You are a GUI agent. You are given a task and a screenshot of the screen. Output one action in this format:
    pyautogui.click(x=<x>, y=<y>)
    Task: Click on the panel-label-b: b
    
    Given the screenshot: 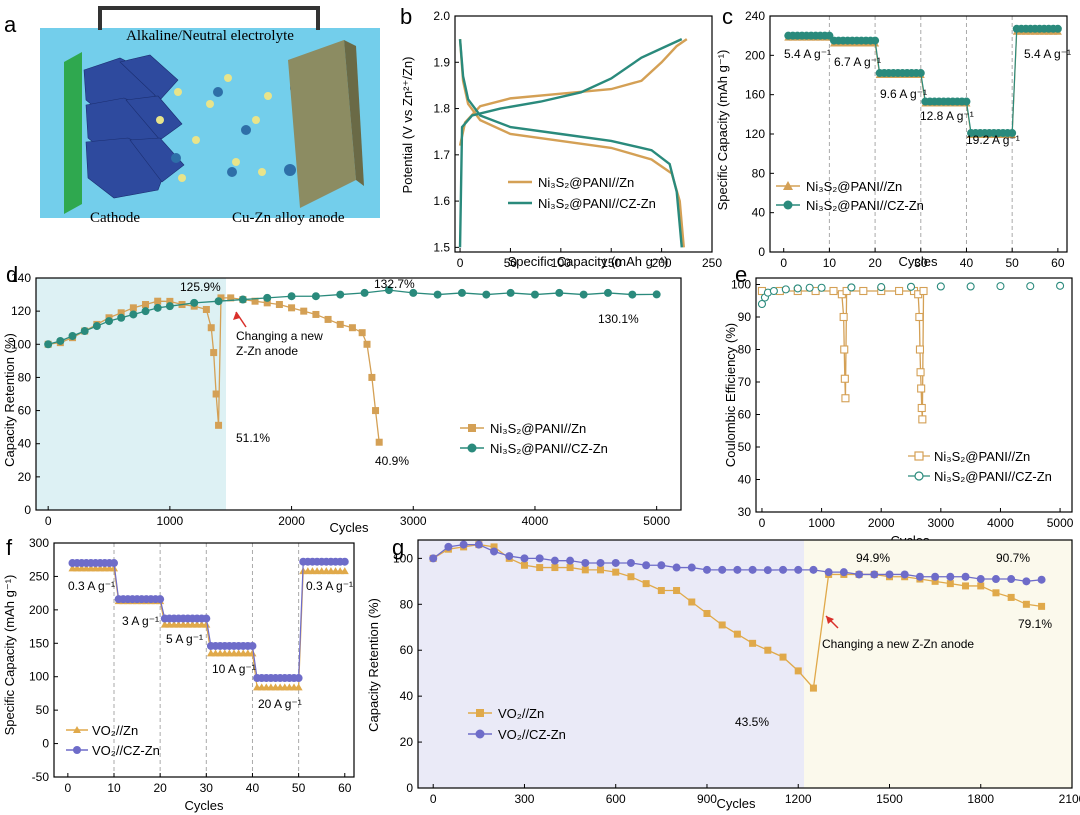 What is the action you would take?
    pyautogui.click(x=406, y=16)
    